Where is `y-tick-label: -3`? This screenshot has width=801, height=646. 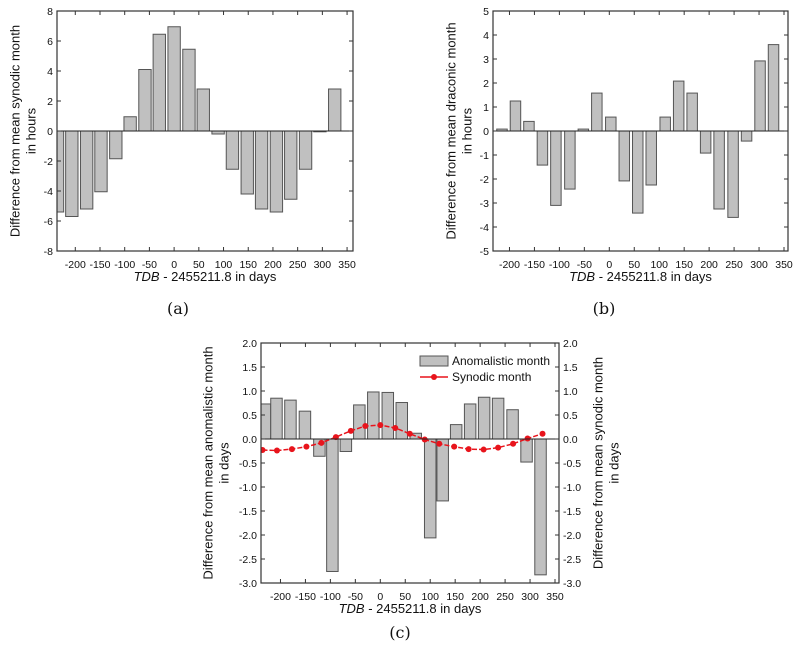 y-tick-label: -3 is located at coordinates (484, 204).